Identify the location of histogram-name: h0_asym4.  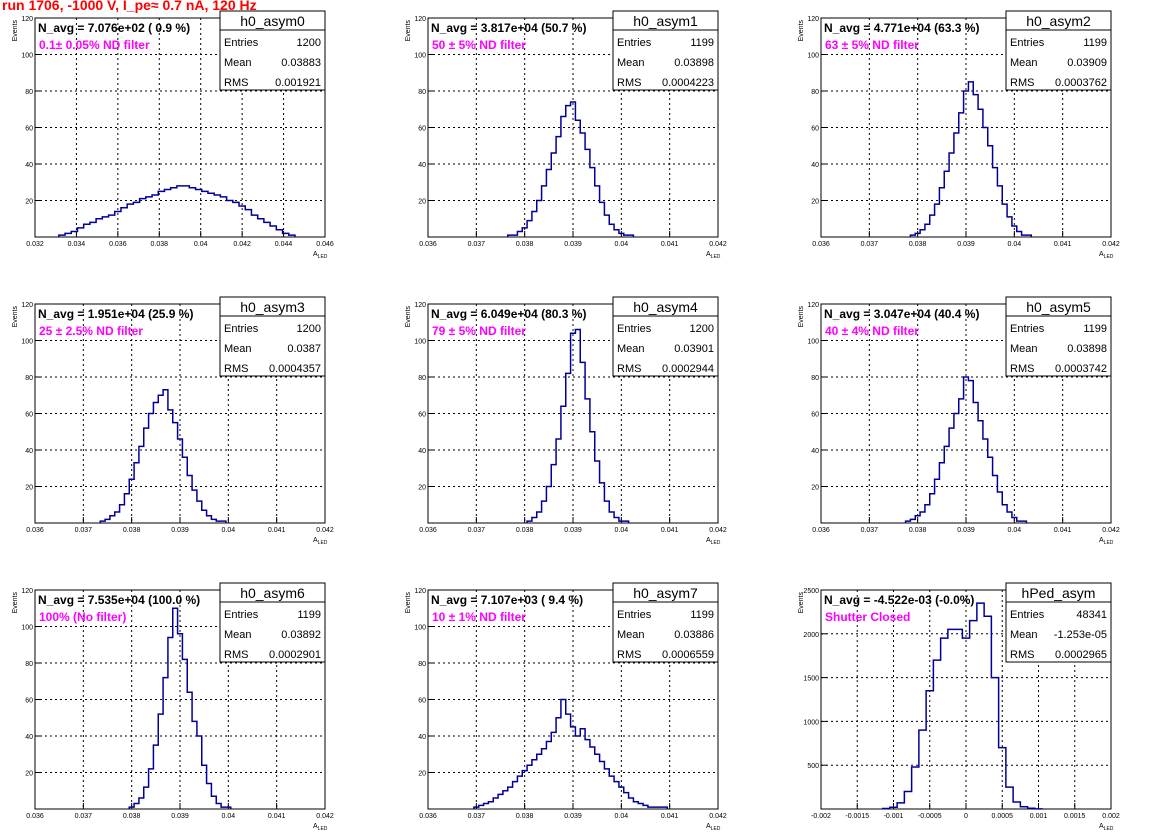
(665, 307).